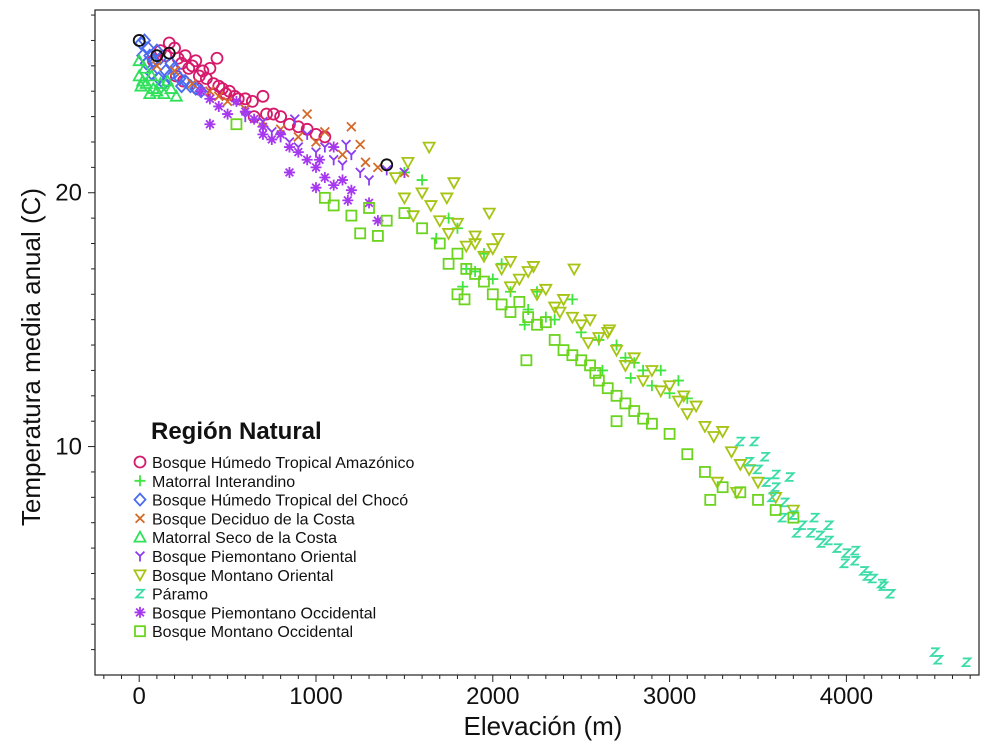  What do you see at coordinates (68, 193) in the screenshot?
I see `y-tick-label: 20` at bounding box center [68, 193].